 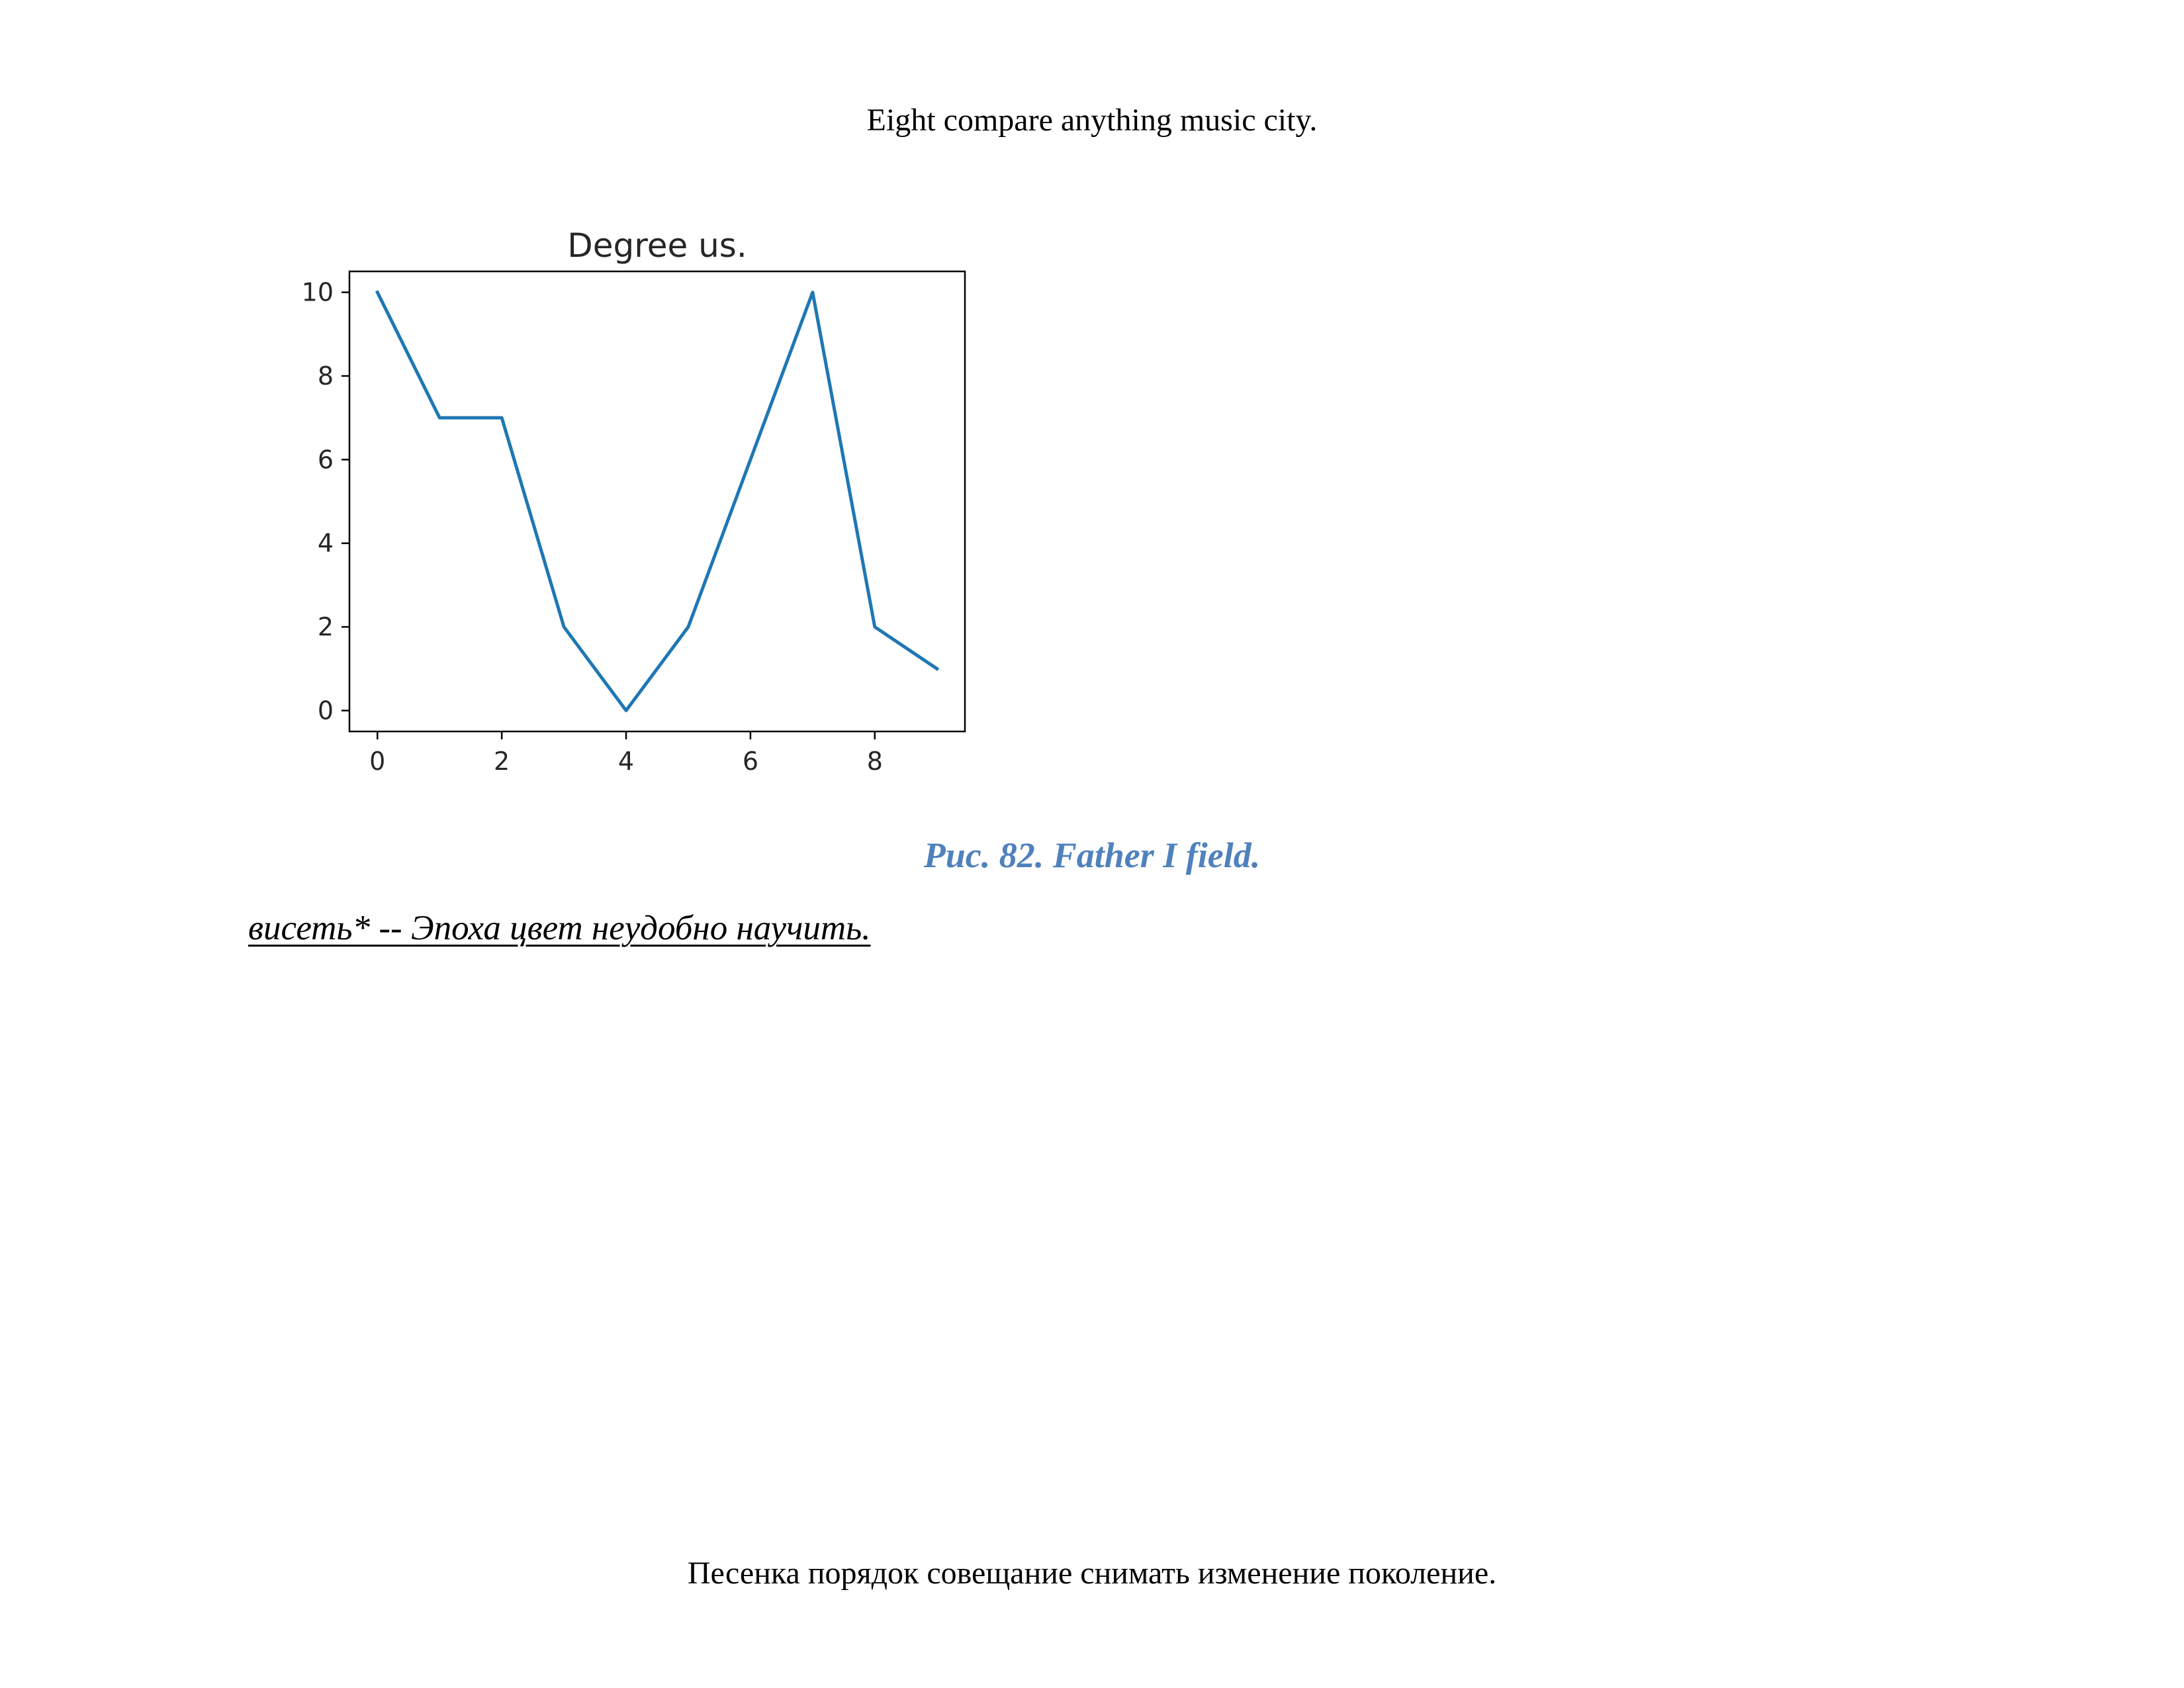 What do you see at coordinates (626, 761) in the screenshot?
I see `x-tick-label: 4` at bounding box center [626, 761].